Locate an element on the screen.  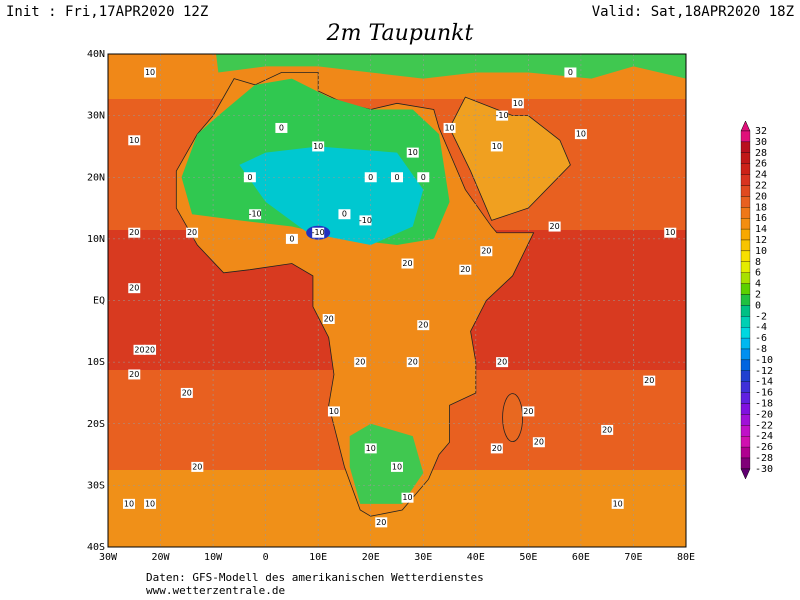
colorbar-label: 20 is located at coordinates (761, 196).